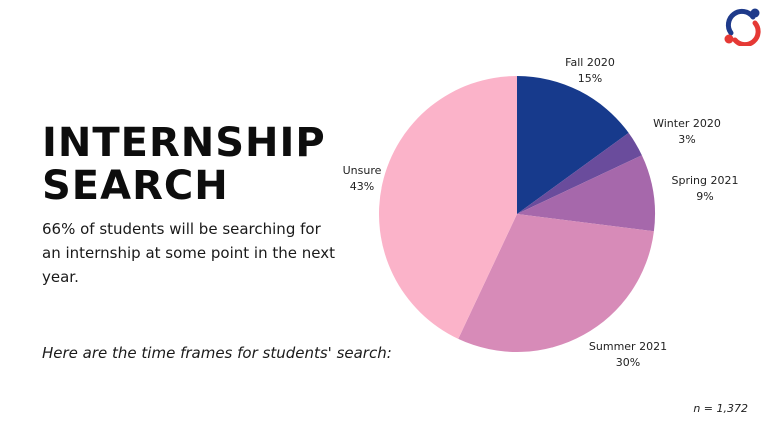  Describe the element at coordinates (362, 170) in the screenshot. I see `slice-label-unsure: Unsure` at that location.